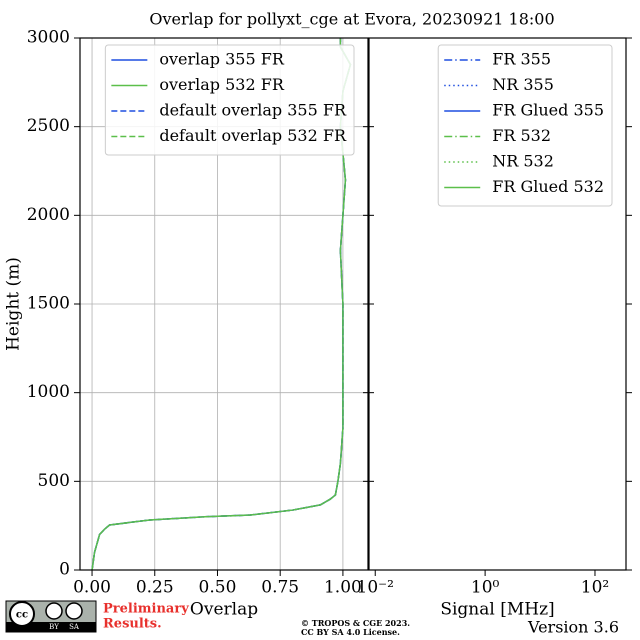 This screenshot has width=640, height=640. I want to click on version: Version 3.6, so click(573, 627).